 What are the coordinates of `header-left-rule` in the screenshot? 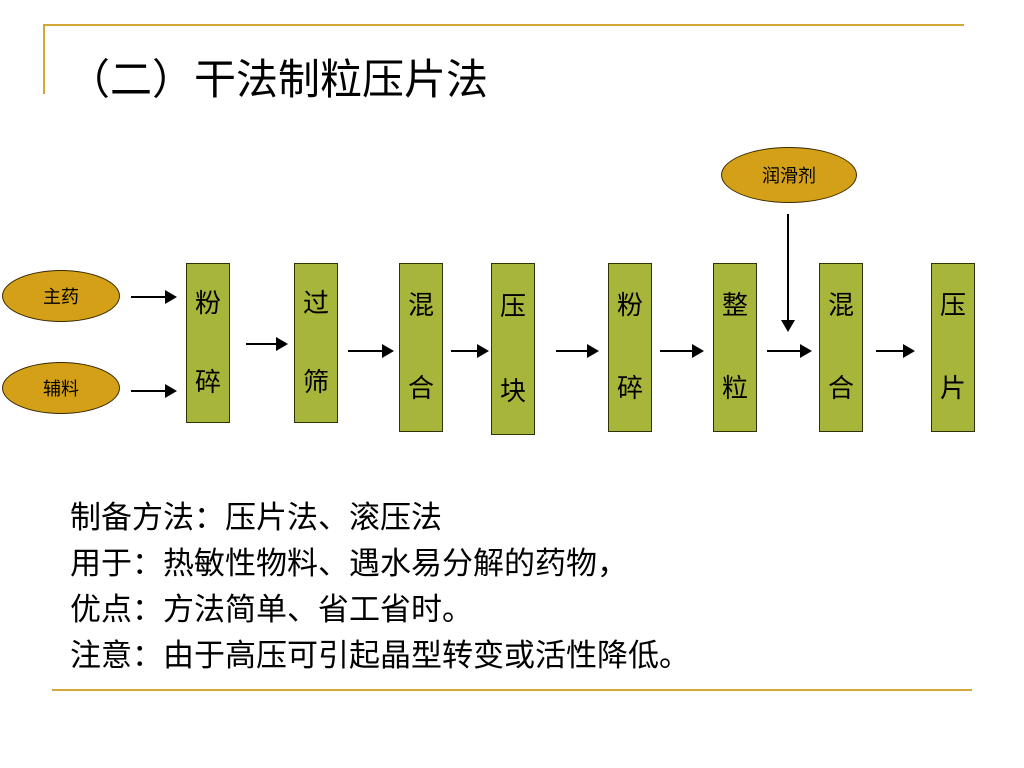 It's located at (44, 59).